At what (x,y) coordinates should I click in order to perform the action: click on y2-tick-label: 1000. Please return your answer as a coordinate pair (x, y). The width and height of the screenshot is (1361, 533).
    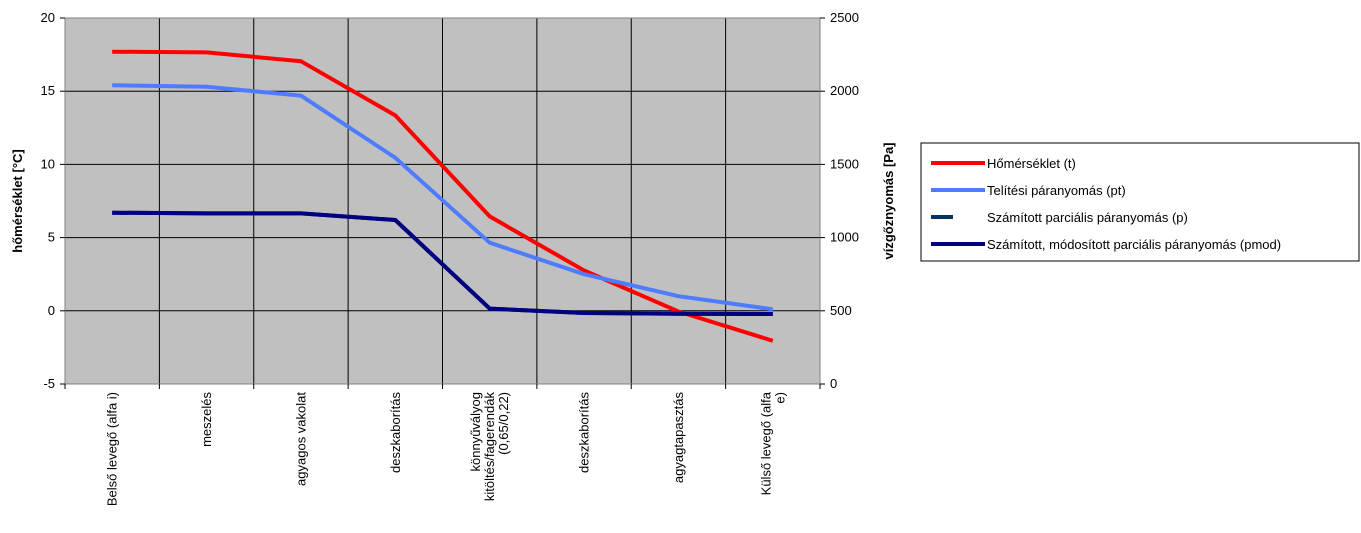
    Looking at the image, I should click on (844, 237).